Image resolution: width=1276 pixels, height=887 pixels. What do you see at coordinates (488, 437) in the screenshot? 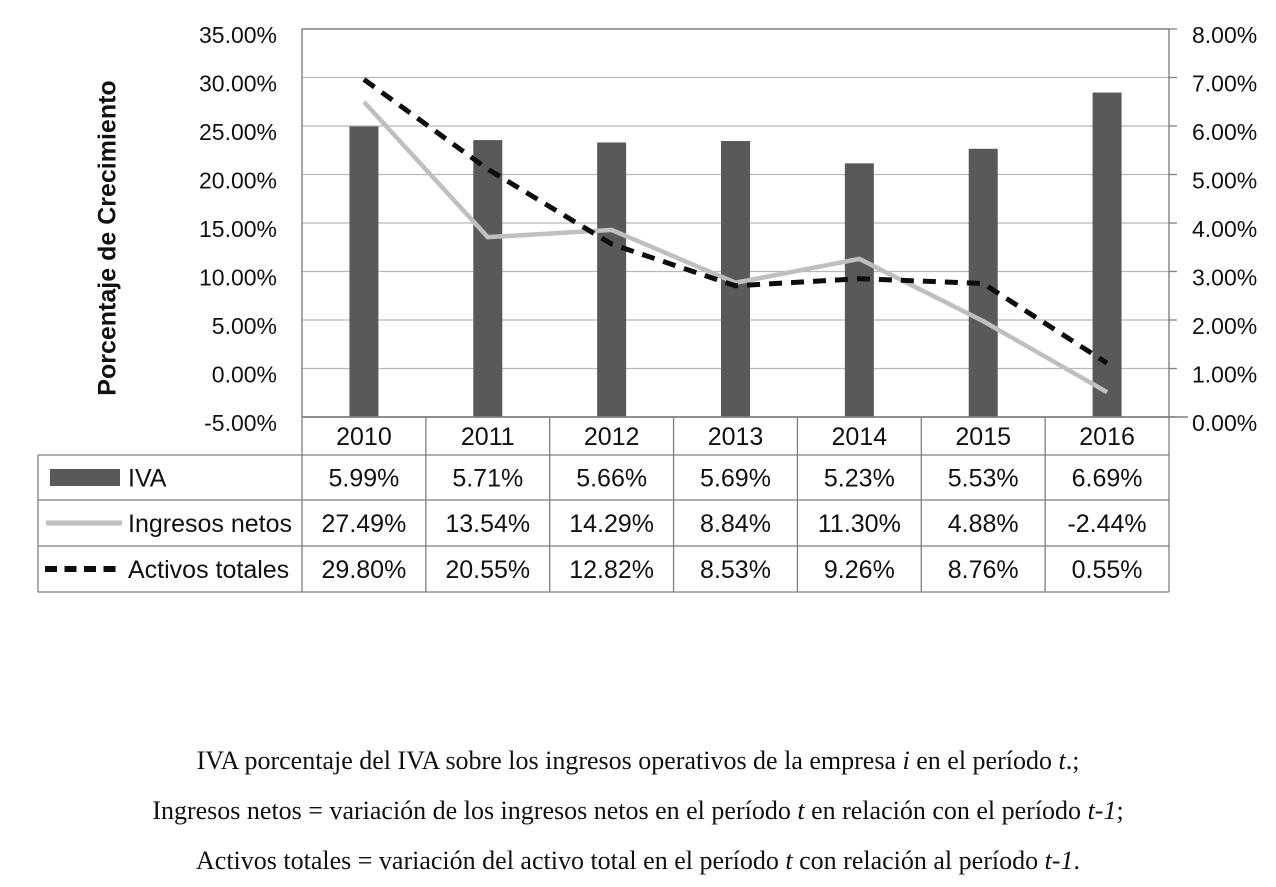
I see `year-label: 2011` at bounding box center [488, 437].